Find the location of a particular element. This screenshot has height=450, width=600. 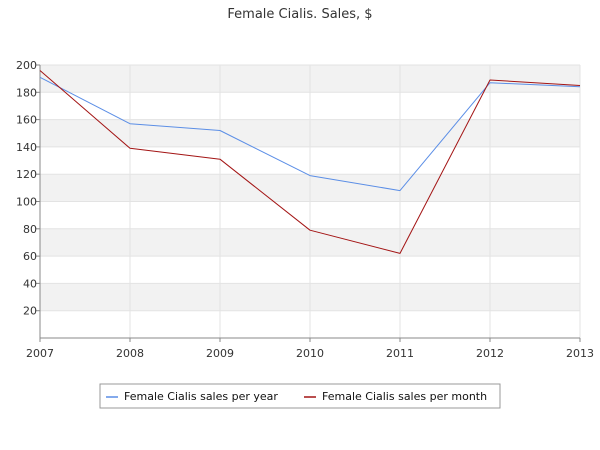

x-tick-label: 2012 is located at coordinates (490, 353).